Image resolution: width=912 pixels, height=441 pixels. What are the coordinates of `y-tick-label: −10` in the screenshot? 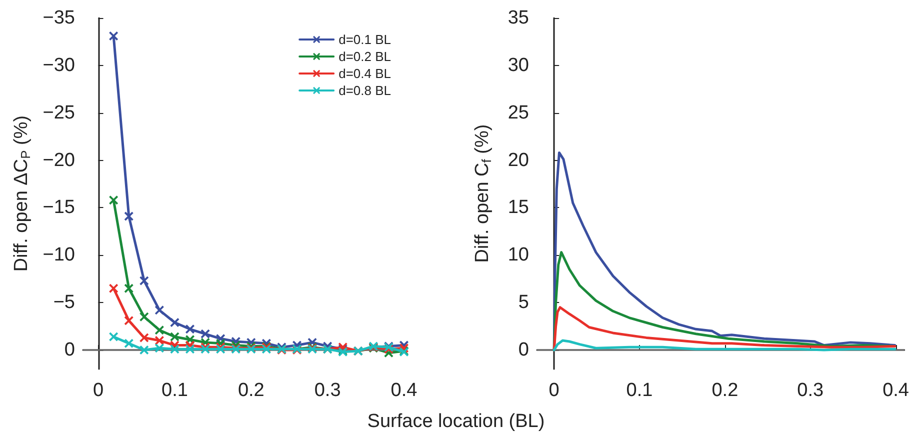 It's located at (58, 255).